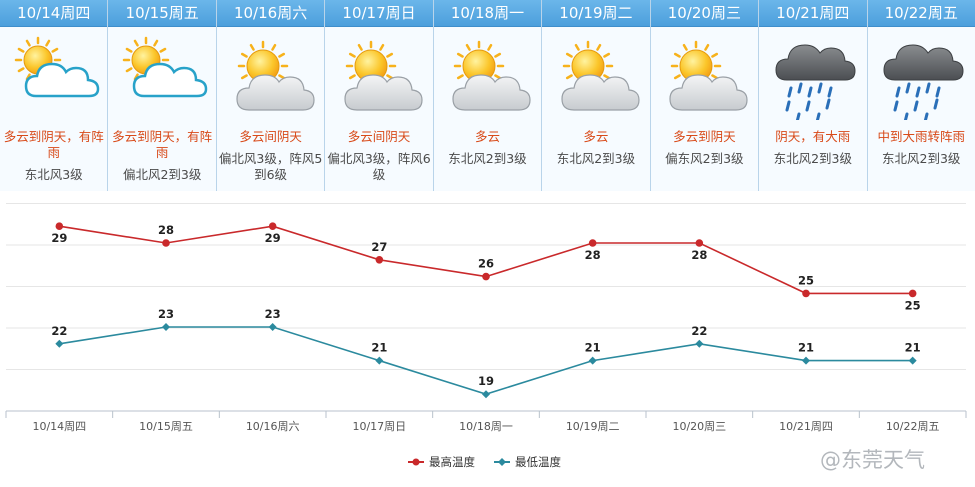 The height and width of the screenshot is (487, 975). Describe the element at coordinates (921, 13) in the screenshot. I see `forecast-date: 10/22周五` at that location.